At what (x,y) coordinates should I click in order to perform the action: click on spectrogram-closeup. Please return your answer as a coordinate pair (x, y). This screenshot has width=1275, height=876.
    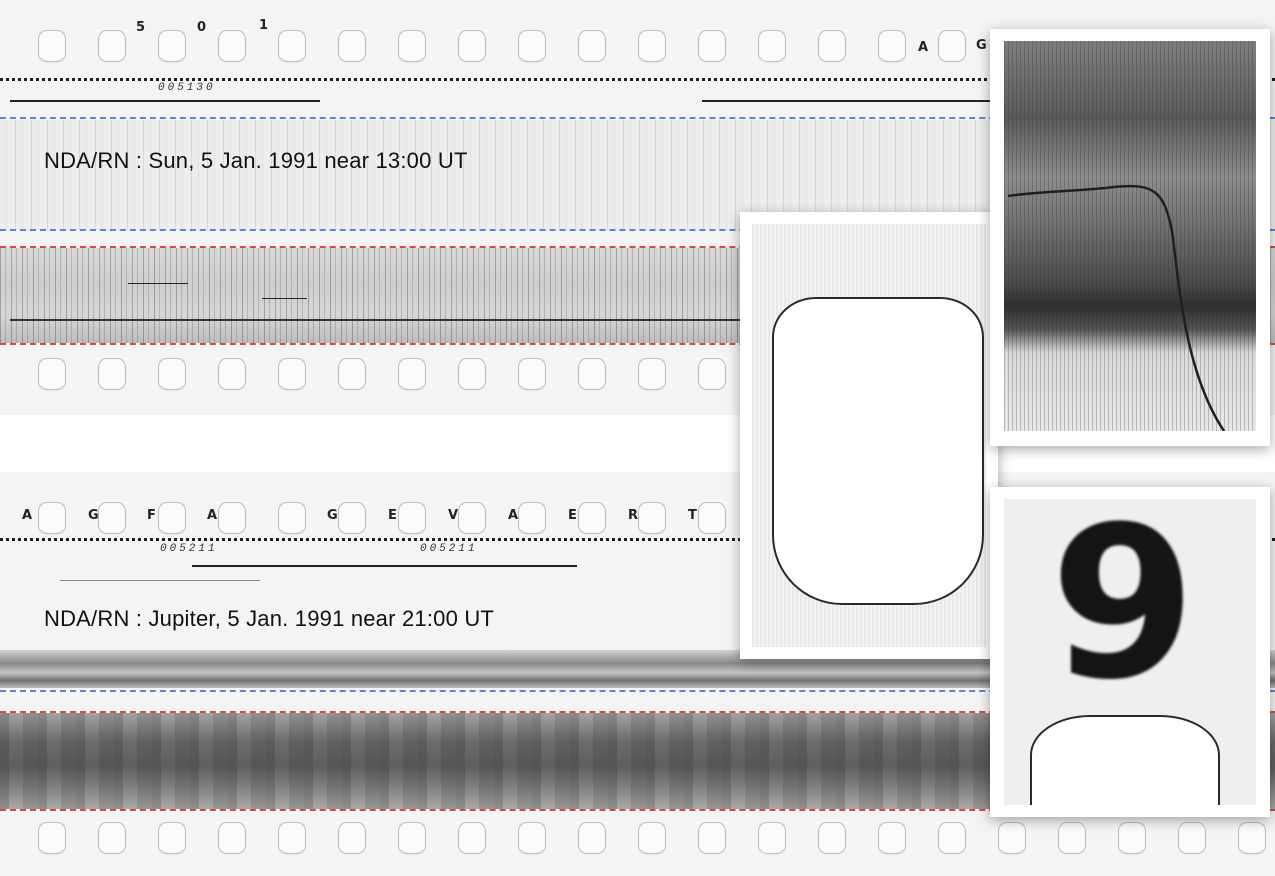
    Looking at the image, I should click on (1130, 237).